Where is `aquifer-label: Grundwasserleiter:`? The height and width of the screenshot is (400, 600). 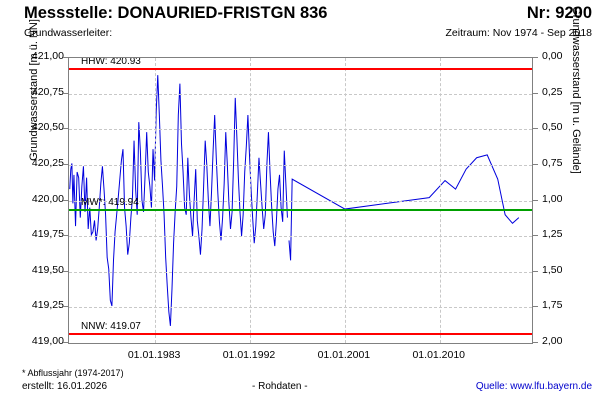 aquifer-label: Grundwasserleiter: is located at coordinates (68, 33).